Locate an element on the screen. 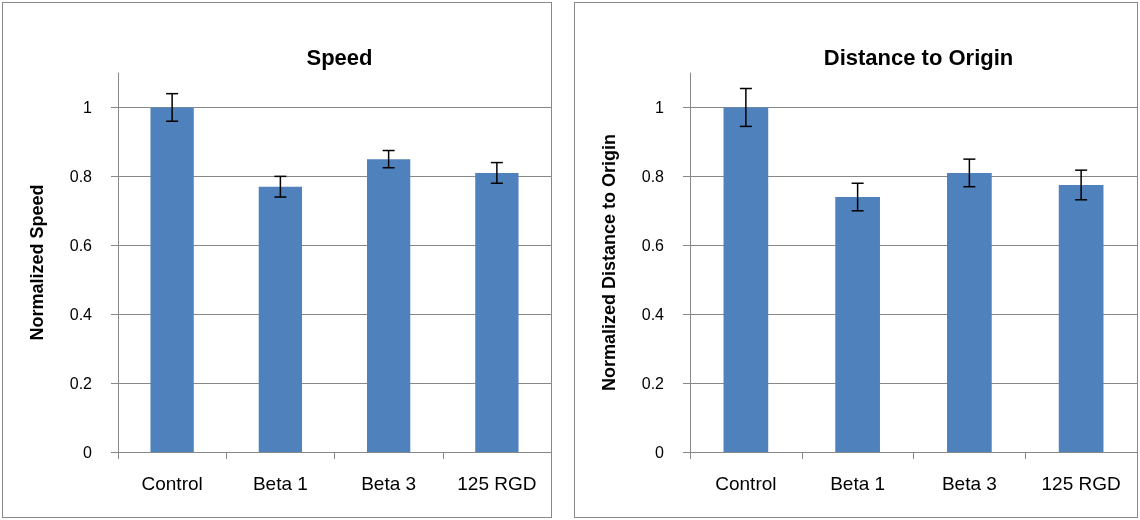 The width and height of the screenshot is (1140, 520). y-axis-title: Normalized Speed is located at coordinates (37, 262).